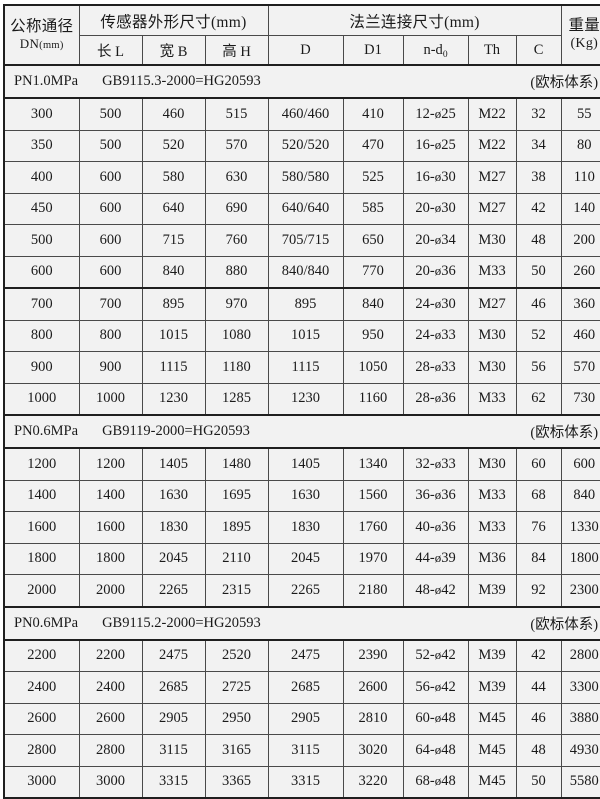 The image size is (600, 799). I want to click on cell-c: 56, so click(538, 367).